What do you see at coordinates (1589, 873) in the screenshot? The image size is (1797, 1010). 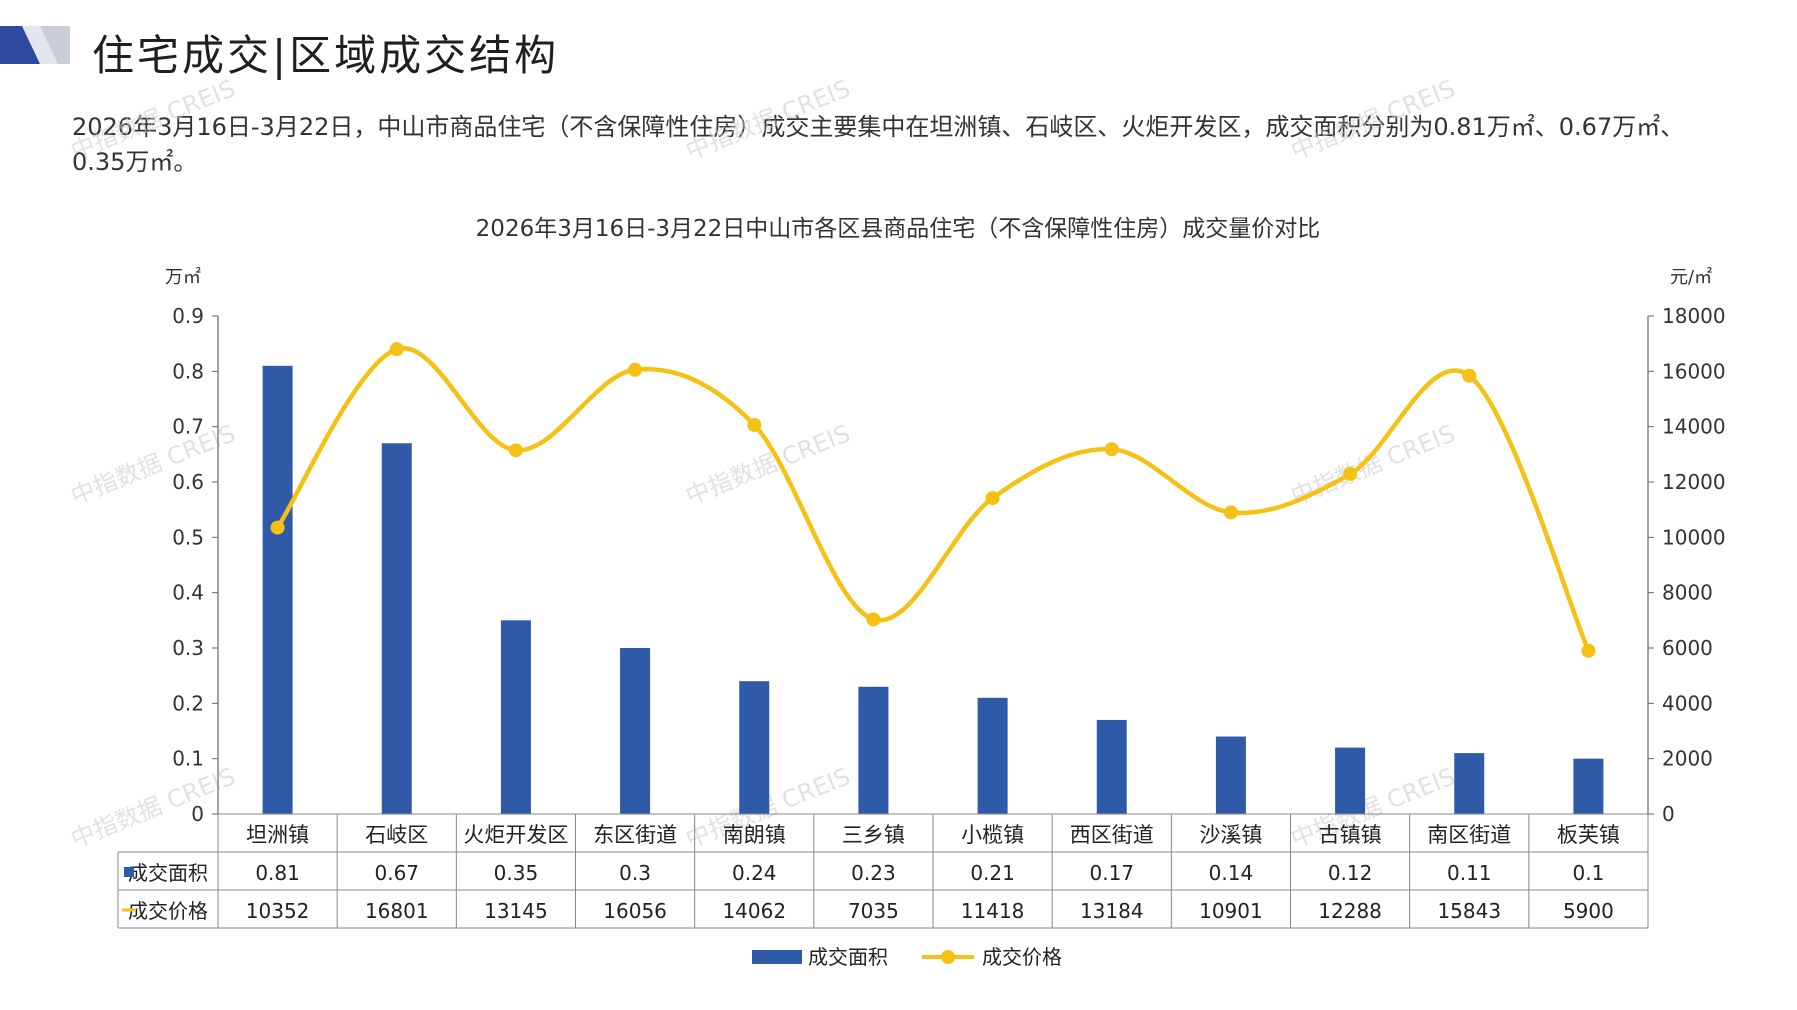 I see `area-value-label: 0.1` at bounding box center [1589, 873].